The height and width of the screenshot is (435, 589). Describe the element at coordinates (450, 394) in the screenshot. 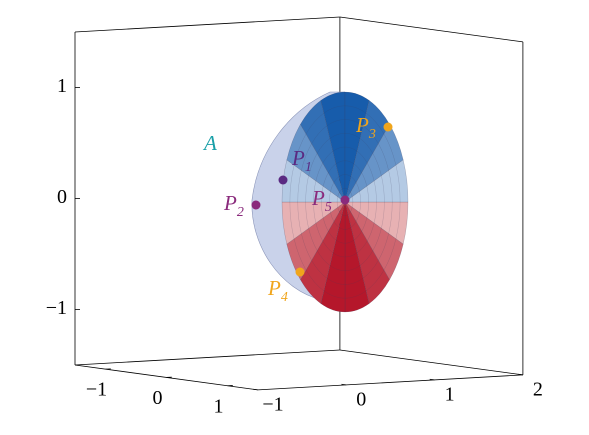

I see `y-tick-label: 1` at that location.